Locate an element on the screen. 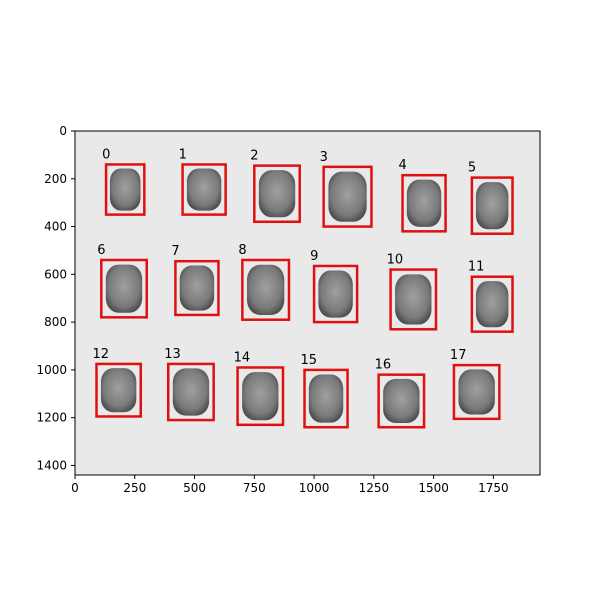  y-tick-label: 400 is located at coordinates (55, 227).